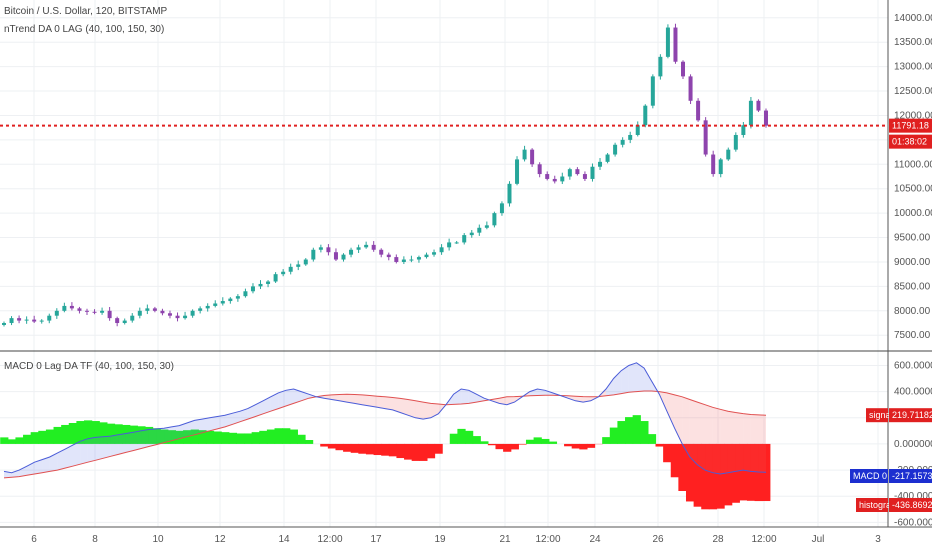 The width and height of the screenshot is (932, 550). Describe the element at coordinates (718, 539) in the screenshot. I see `time-tick-label: 28` at that location.